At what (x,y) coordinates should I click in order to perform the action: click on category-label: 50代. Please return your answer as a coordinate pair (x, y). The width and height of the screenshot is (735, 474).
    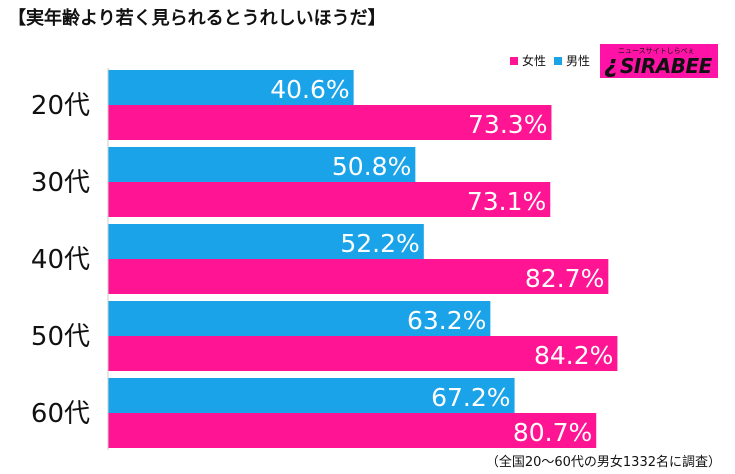
    Looking at the image, I should click on (60, 337).